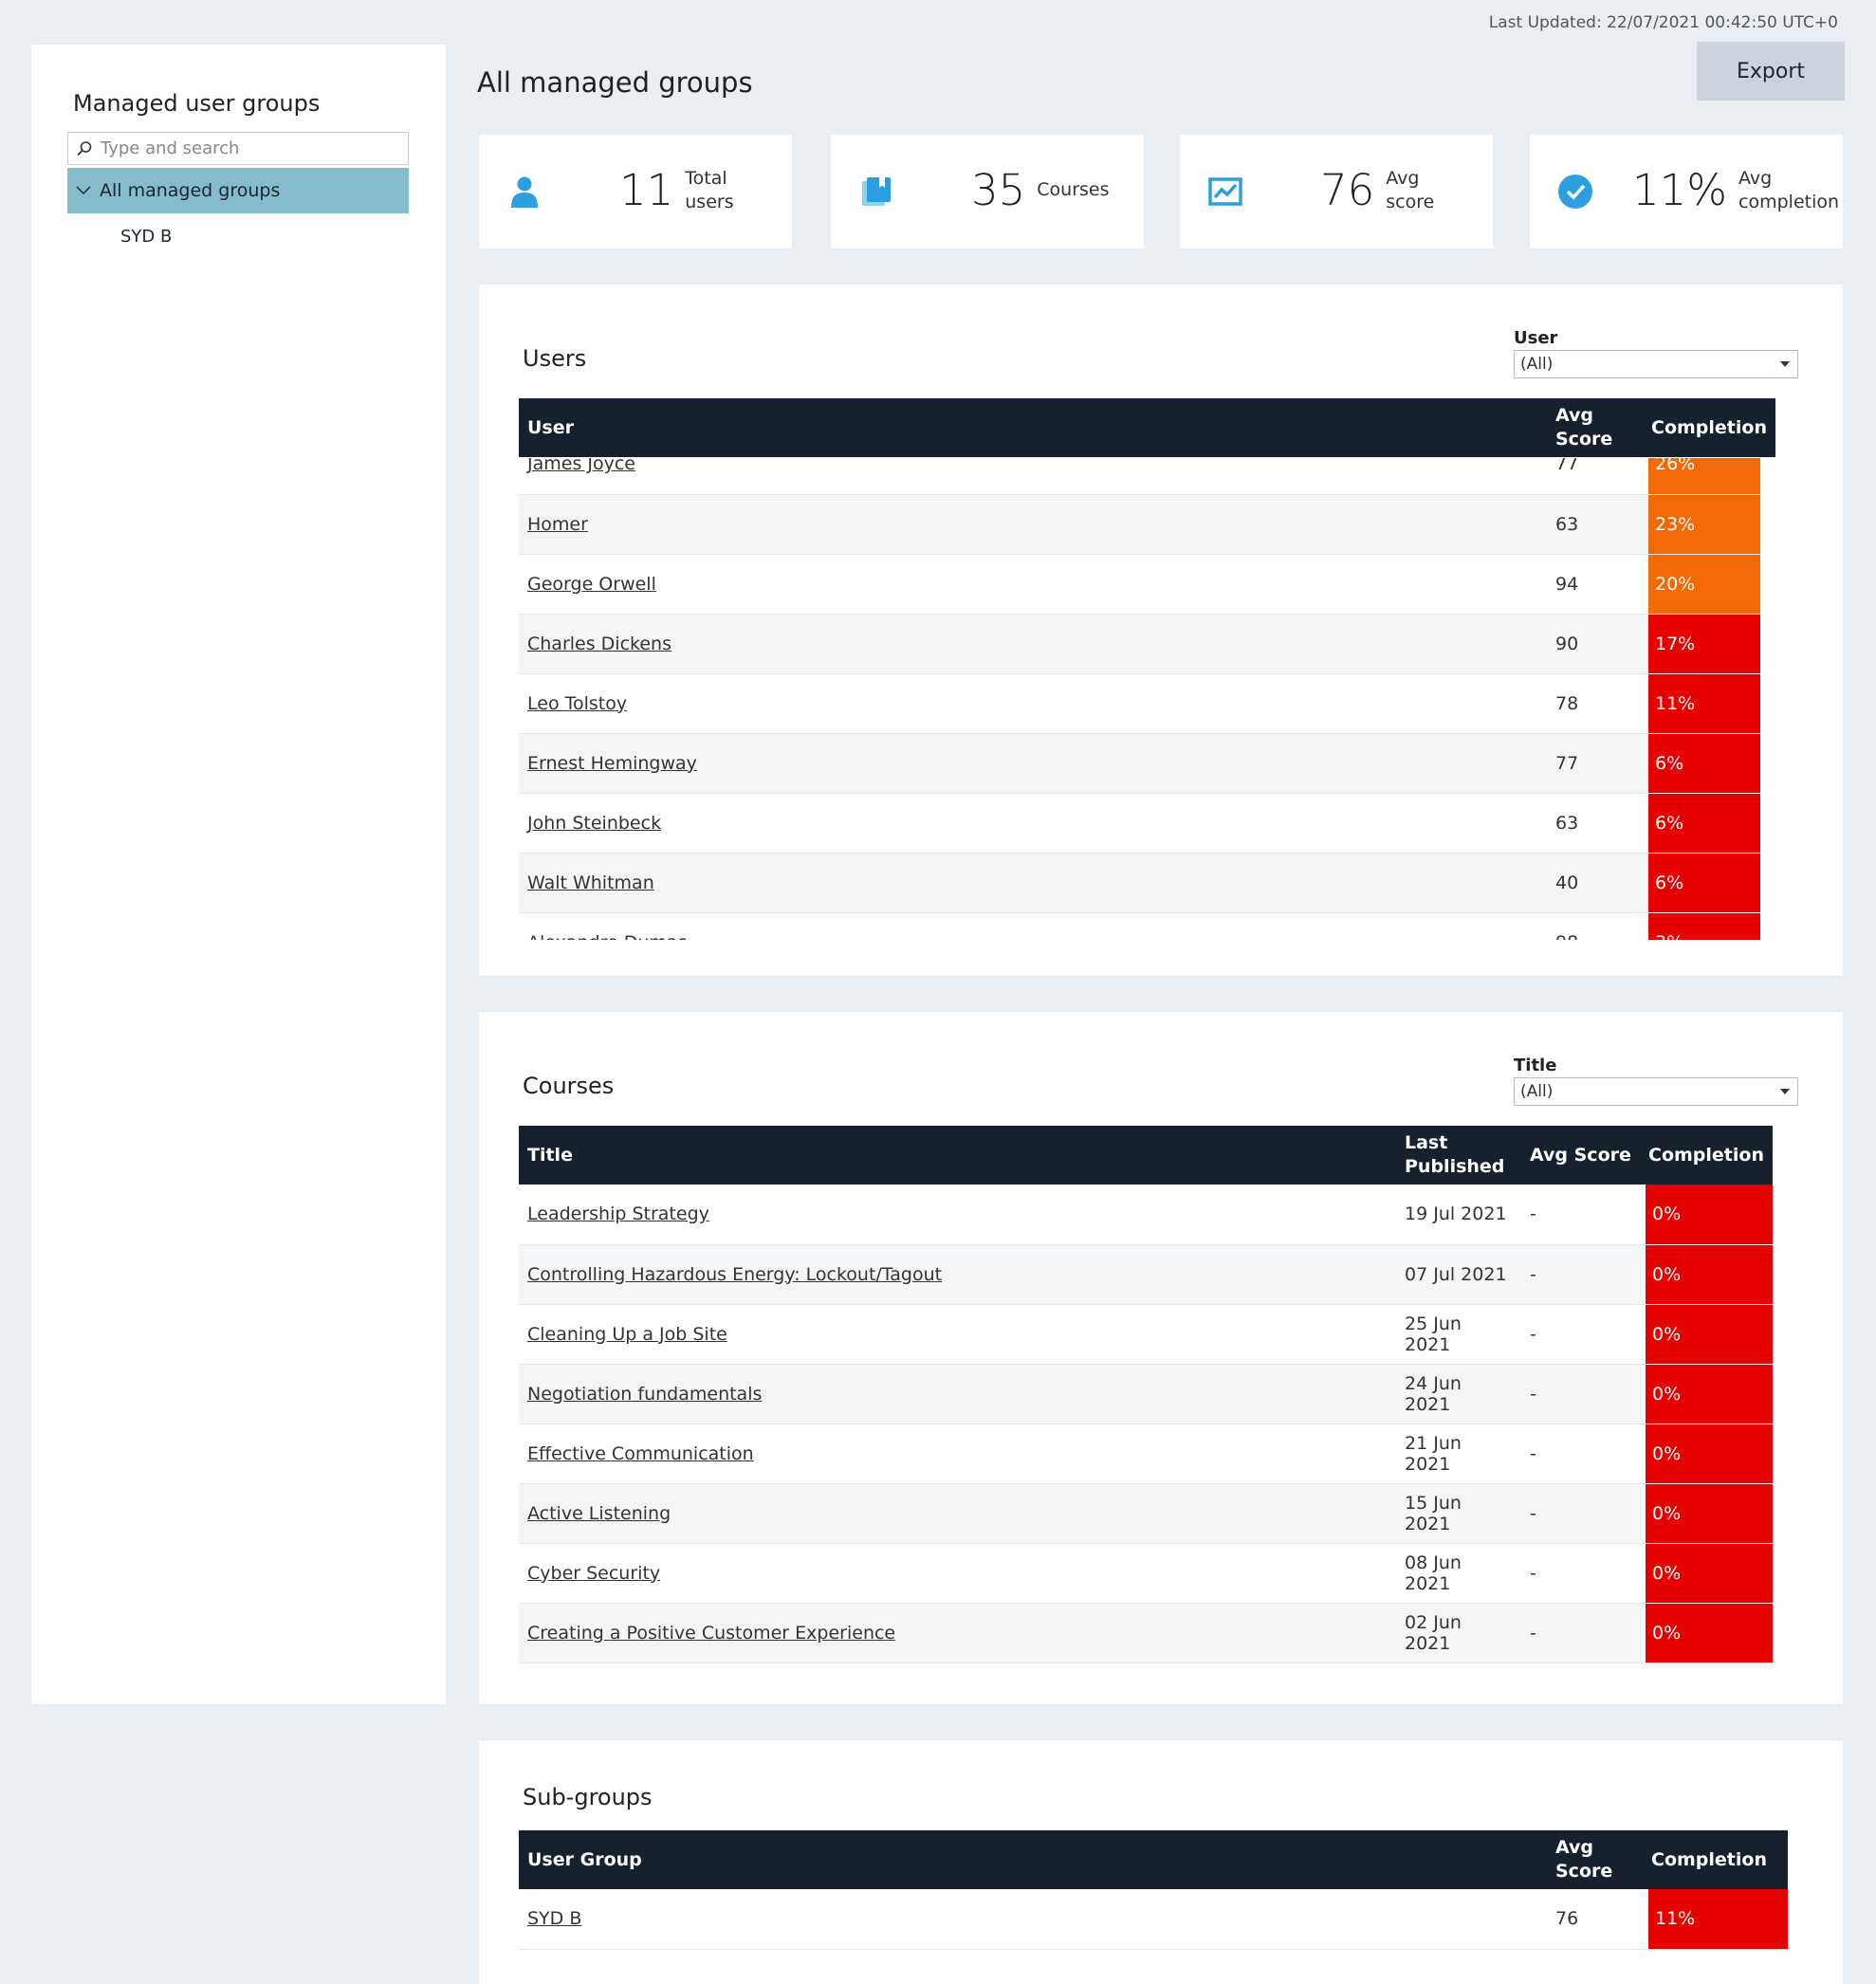  I want to click on last-published-cell: 25 Jun 2021, so click(1458, 1334).